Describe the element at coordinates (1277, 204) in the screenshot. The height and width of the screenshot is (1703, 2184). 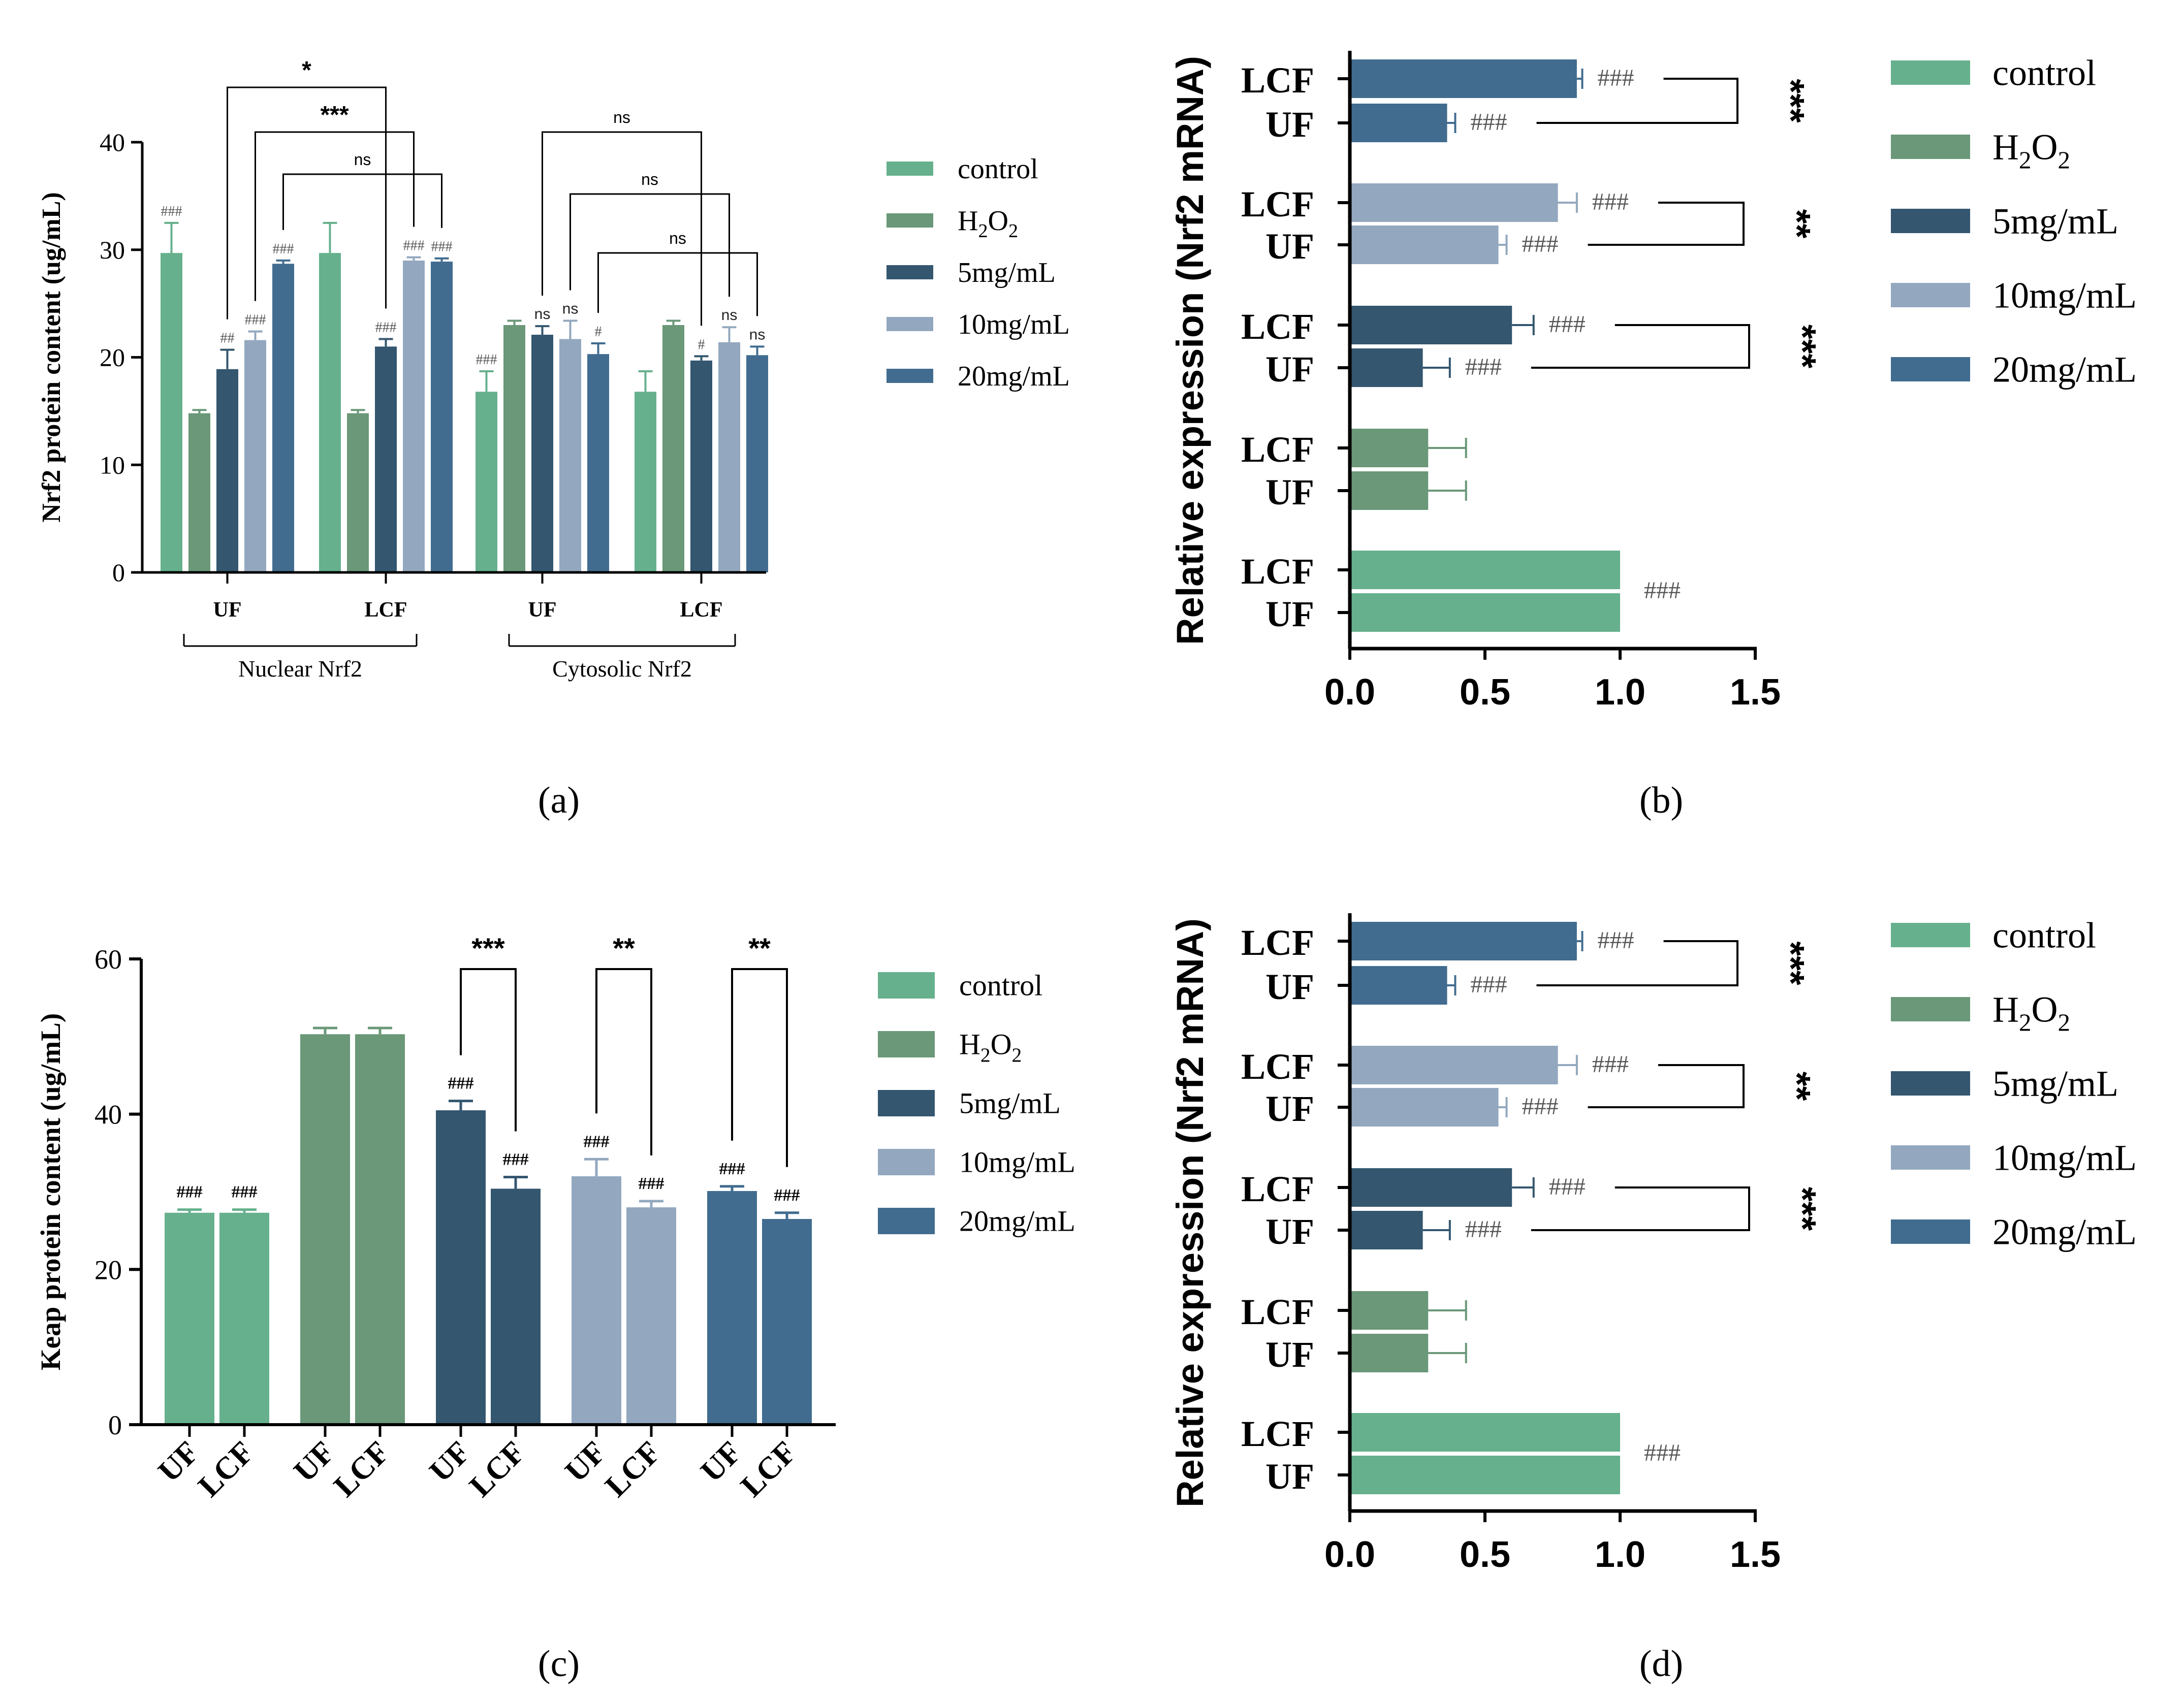
I see `row-label: LCF` at that location.